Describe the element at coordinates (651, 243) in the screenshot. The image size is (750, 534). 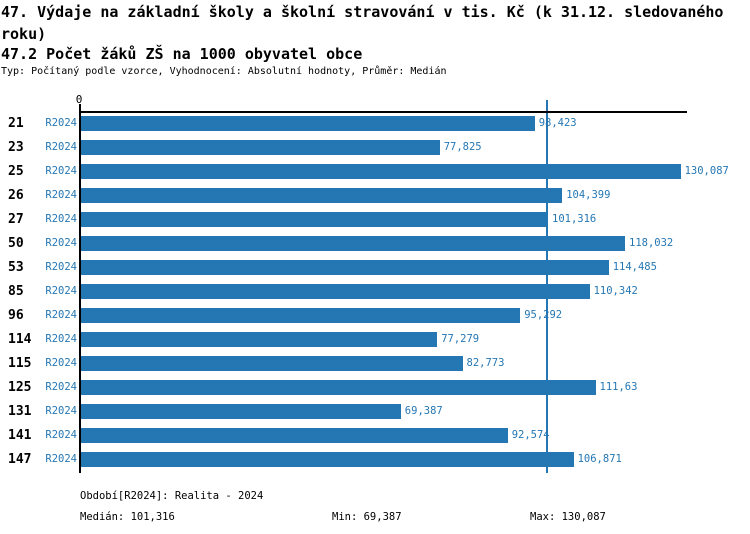
I see `bar-value-label: 118,032` at that location.